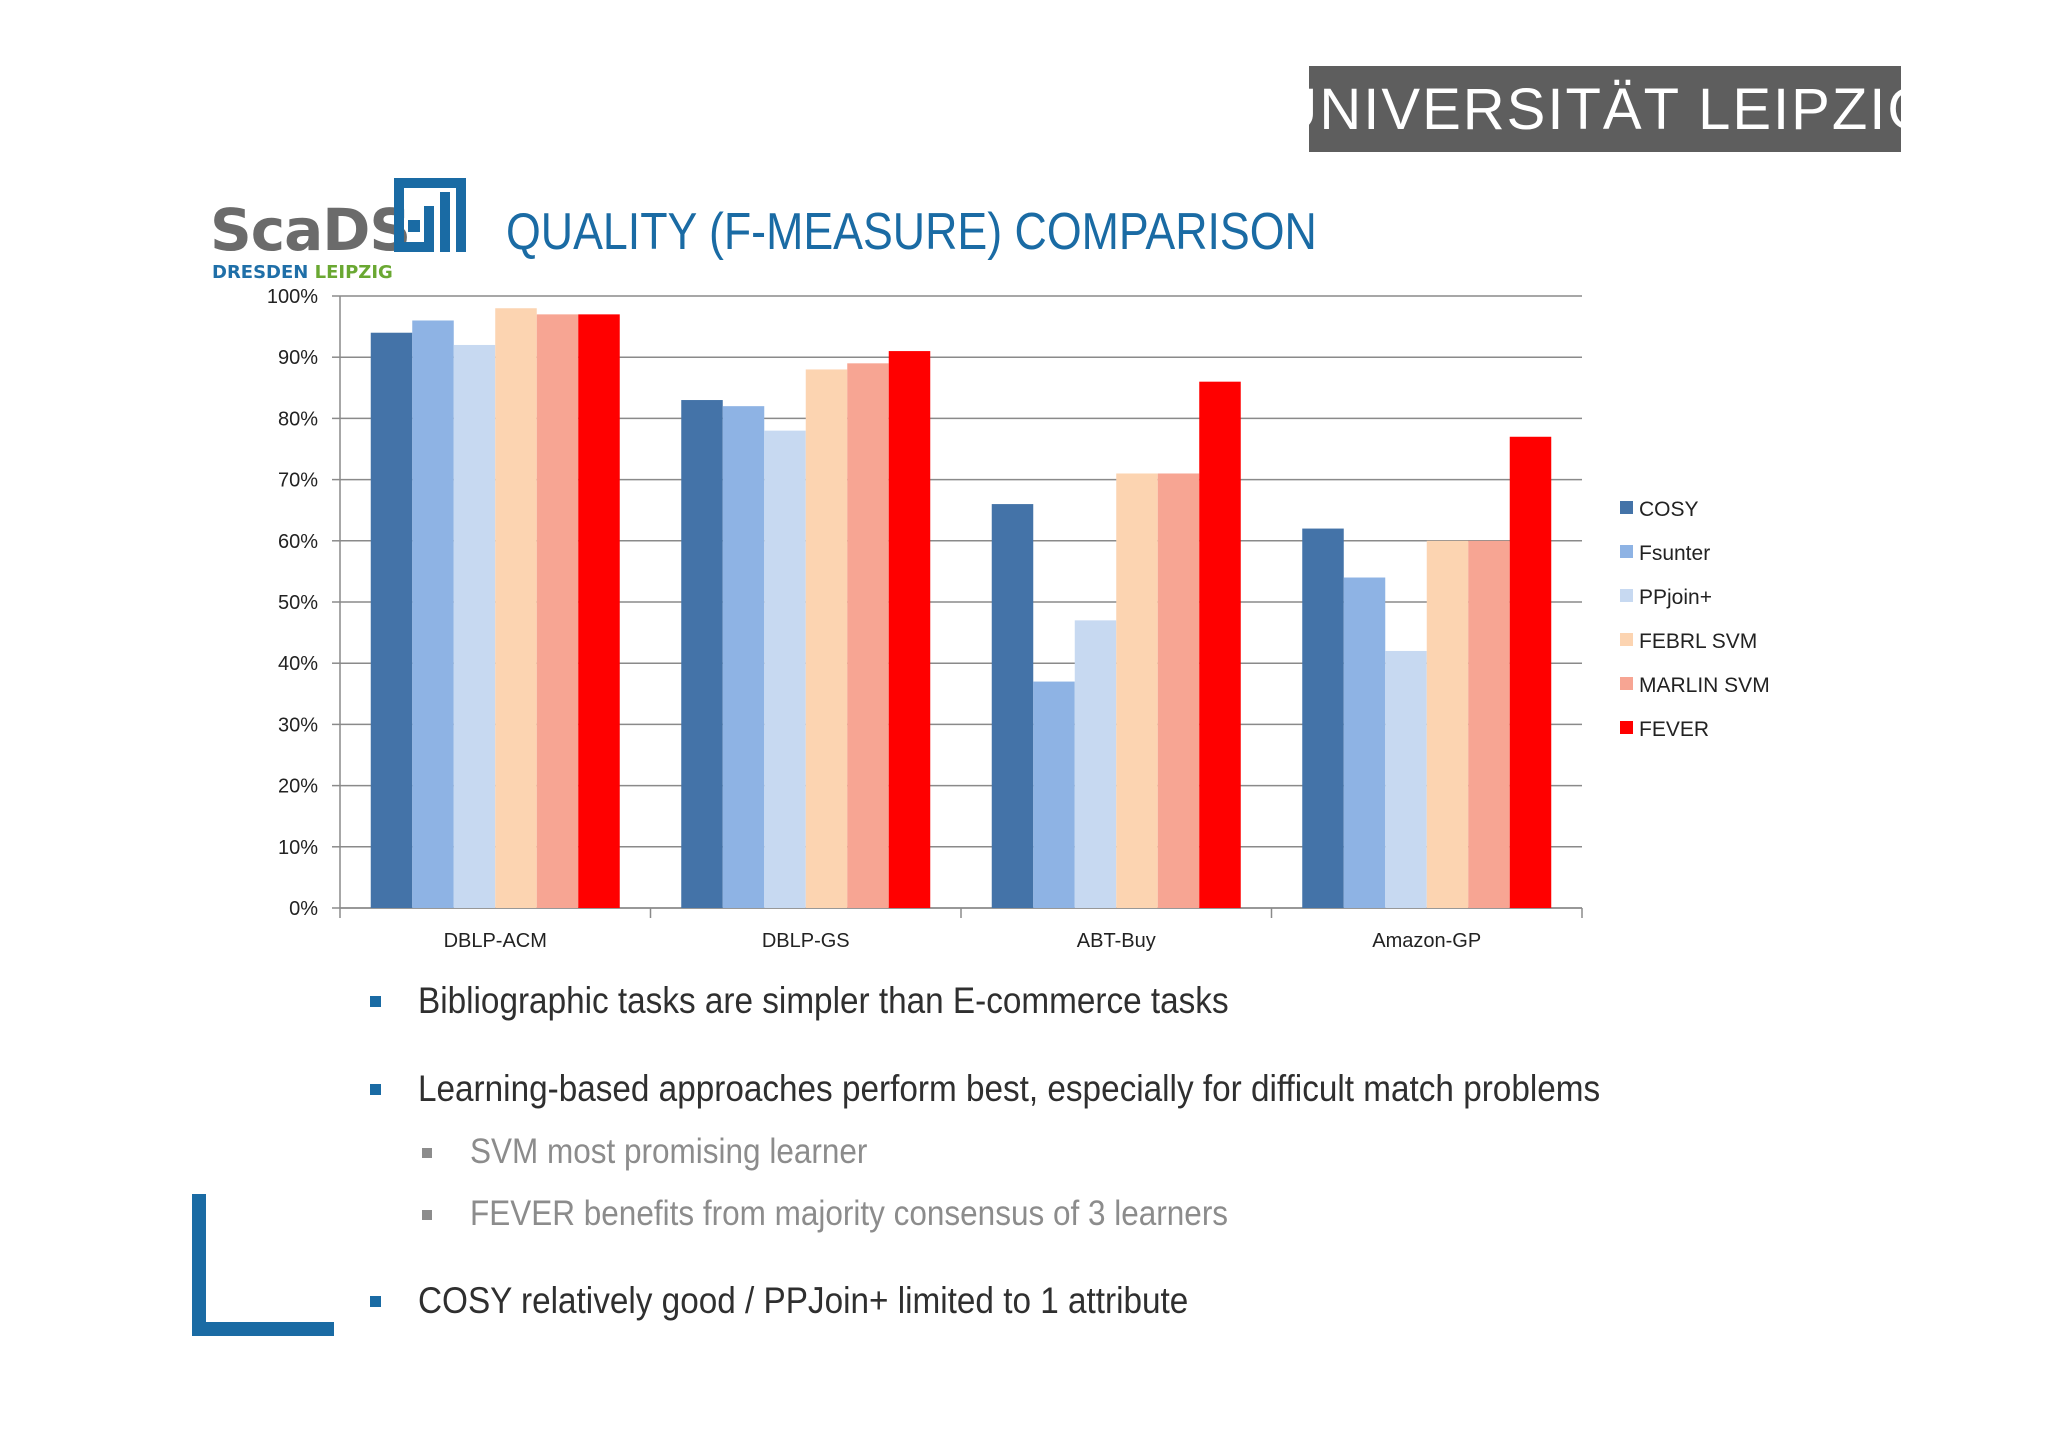 The height and width of the screenshot is (1448, 2048). I want to click on y-tick-label: 50%, so click(298, 603).